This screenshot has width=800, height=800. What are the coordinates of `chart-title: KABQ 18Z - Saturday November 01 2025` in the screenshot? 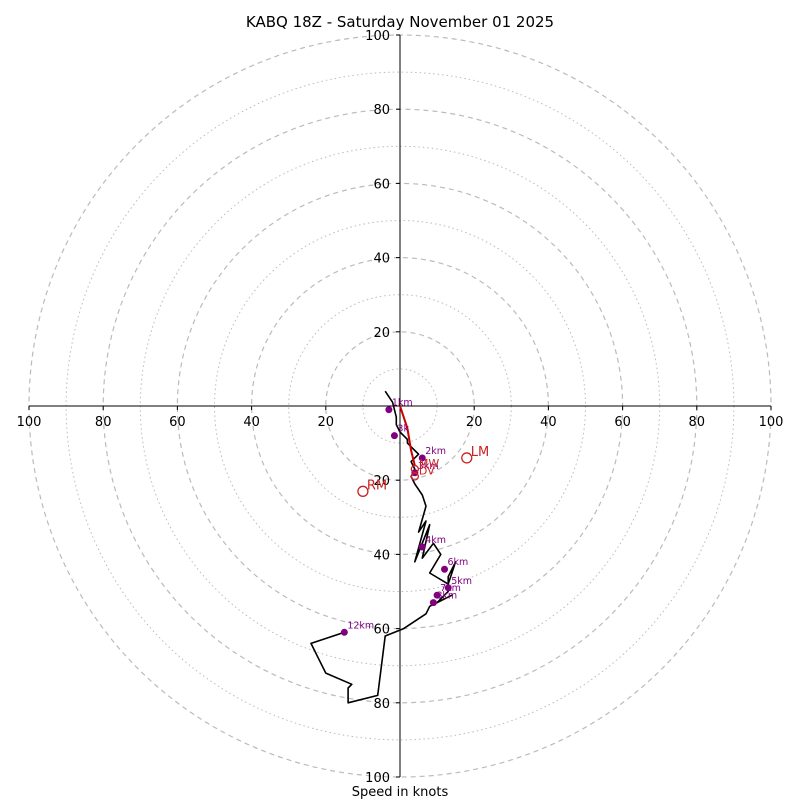 It's located at (400, 22).